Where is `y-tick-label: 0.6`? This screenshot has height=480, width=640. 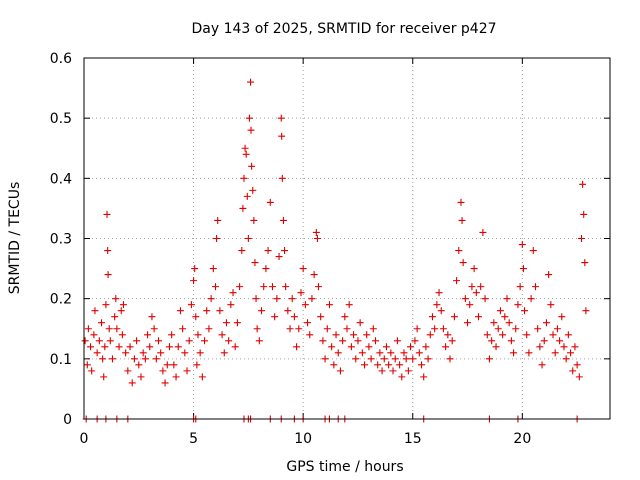 y-tick-label: 0.6 is located at coordinates (61, 59).